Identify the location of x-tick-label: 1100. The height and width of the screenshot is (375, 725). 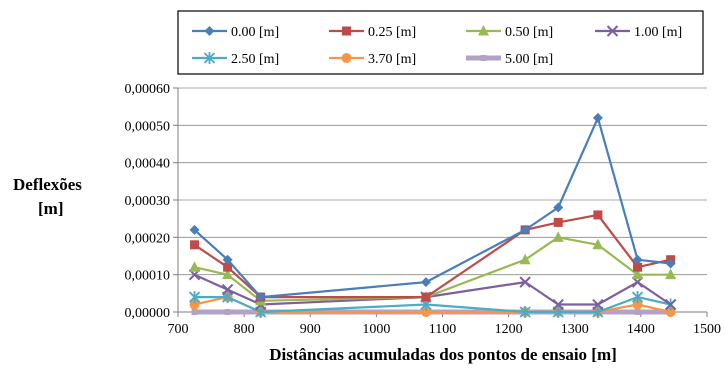
(442, 329).